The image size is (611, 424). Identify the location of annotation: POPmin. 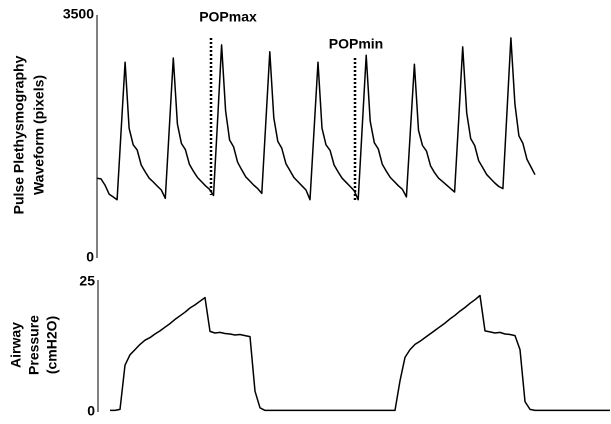
(356, 44).